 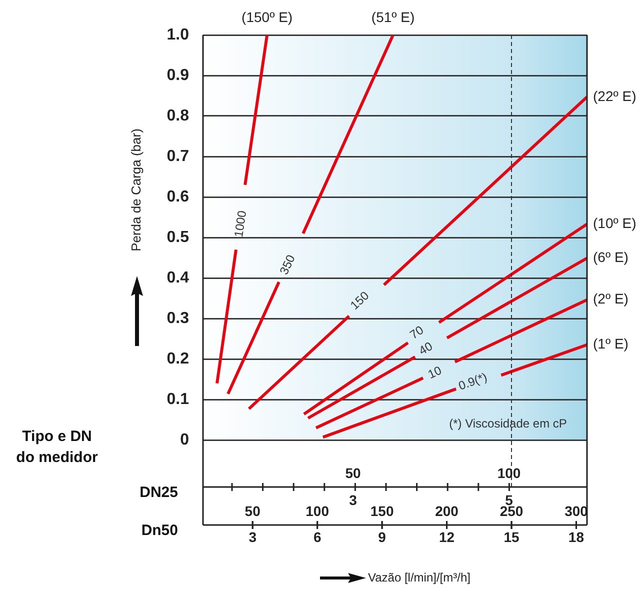 I want to click on annotation: (*) Viscosidade em cP, so click(x=508, y=423).